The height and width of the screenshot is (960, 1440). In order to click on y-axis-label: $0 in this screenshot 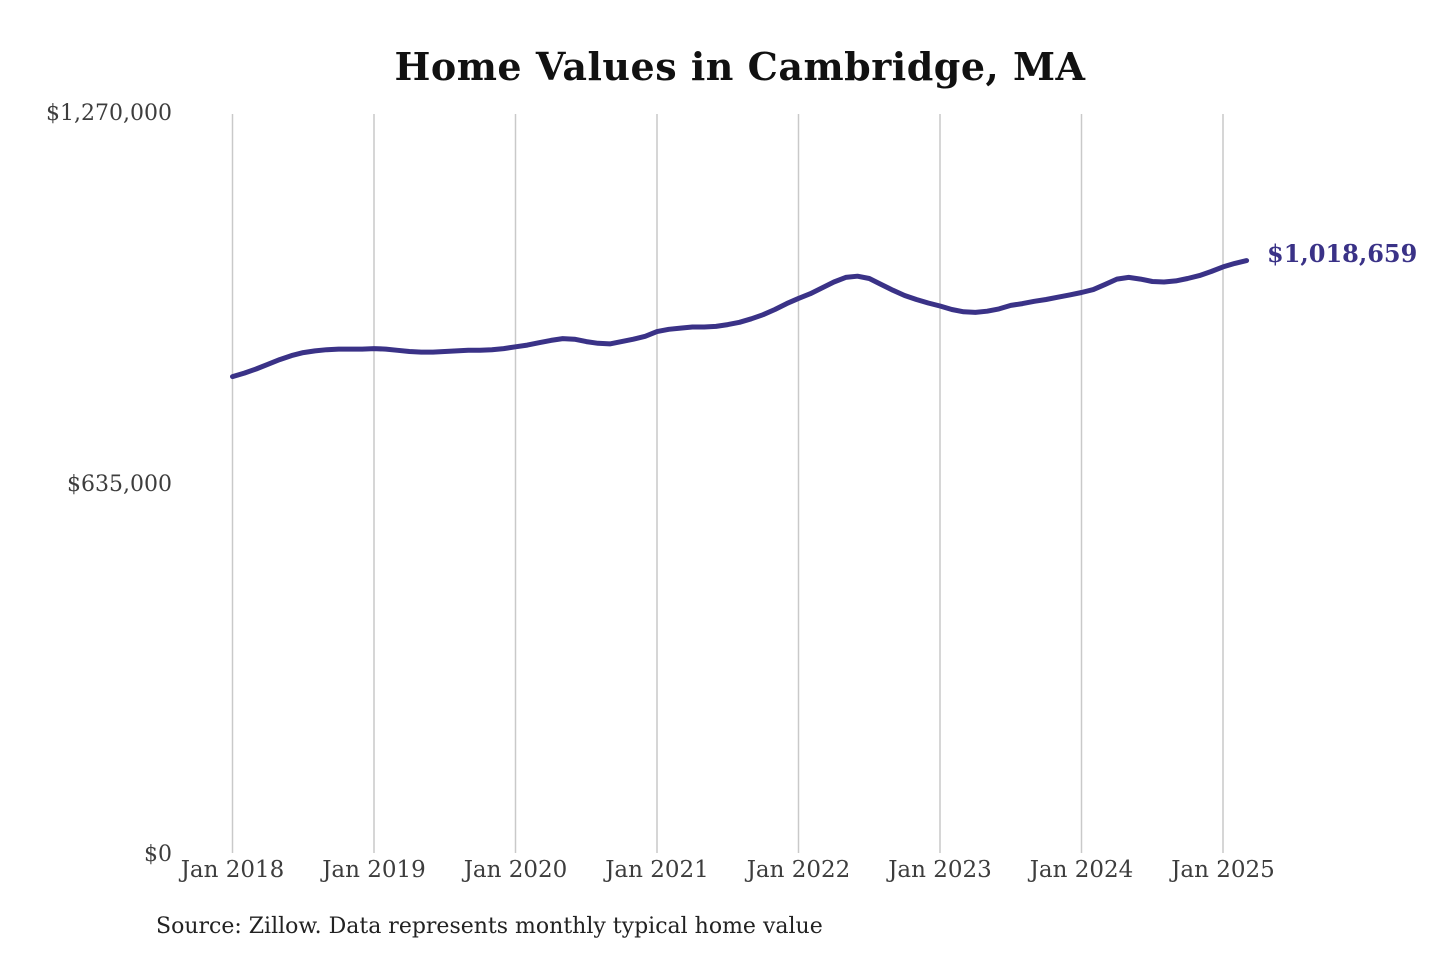, I will do `click(158, 854)`.